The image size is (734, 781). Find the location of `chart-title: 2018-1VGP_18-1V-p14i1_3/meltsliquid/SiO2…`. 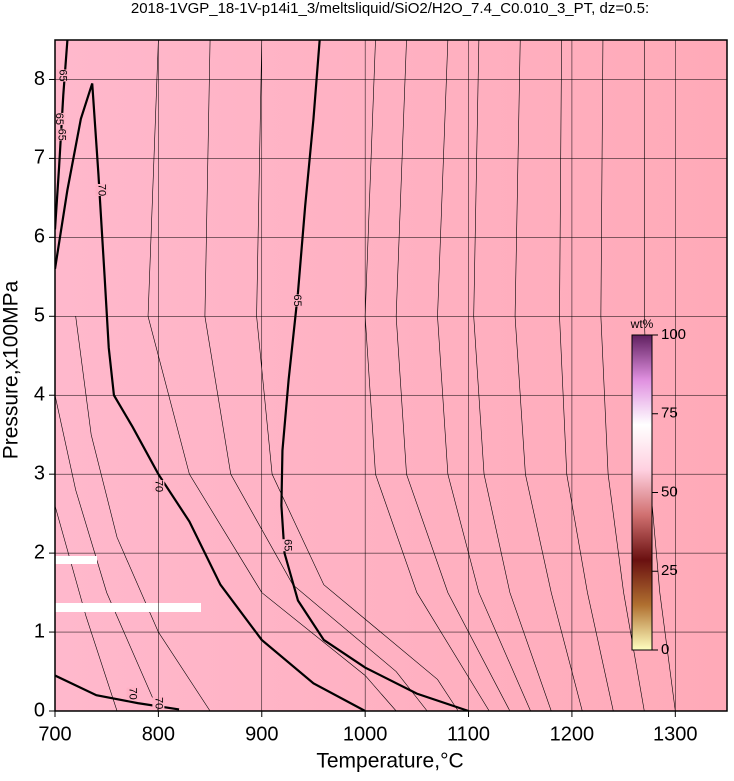

chart-title: 2018-1VGP_18-1V-p14i1_3/meltsliquid/SiO2… is located at coordinates (390, 8).